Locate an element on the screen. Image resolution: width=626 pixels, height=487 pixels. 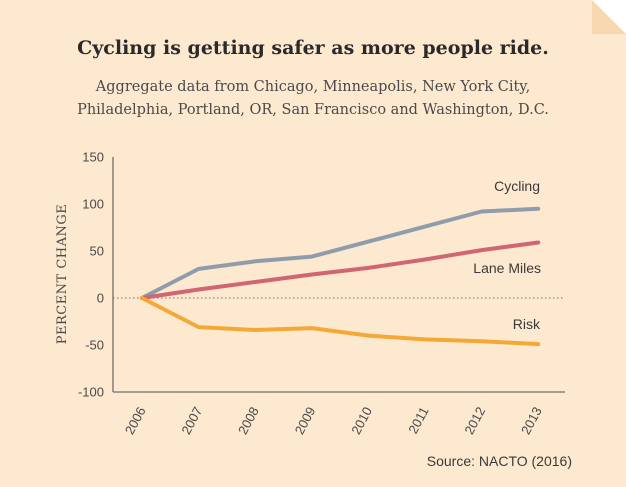
x-tick-label: 2012 is located at coordinates (474, 420).